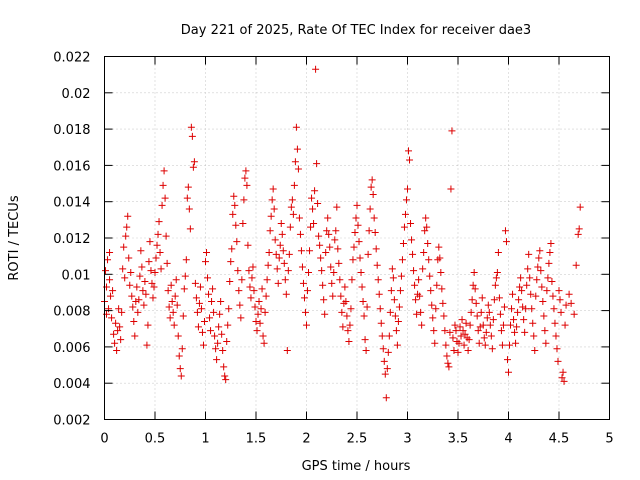  What do you see at coordinates (609, 439) in the screenshot?
I see `x-tick-label: 5` at bounding box center [609, 439].